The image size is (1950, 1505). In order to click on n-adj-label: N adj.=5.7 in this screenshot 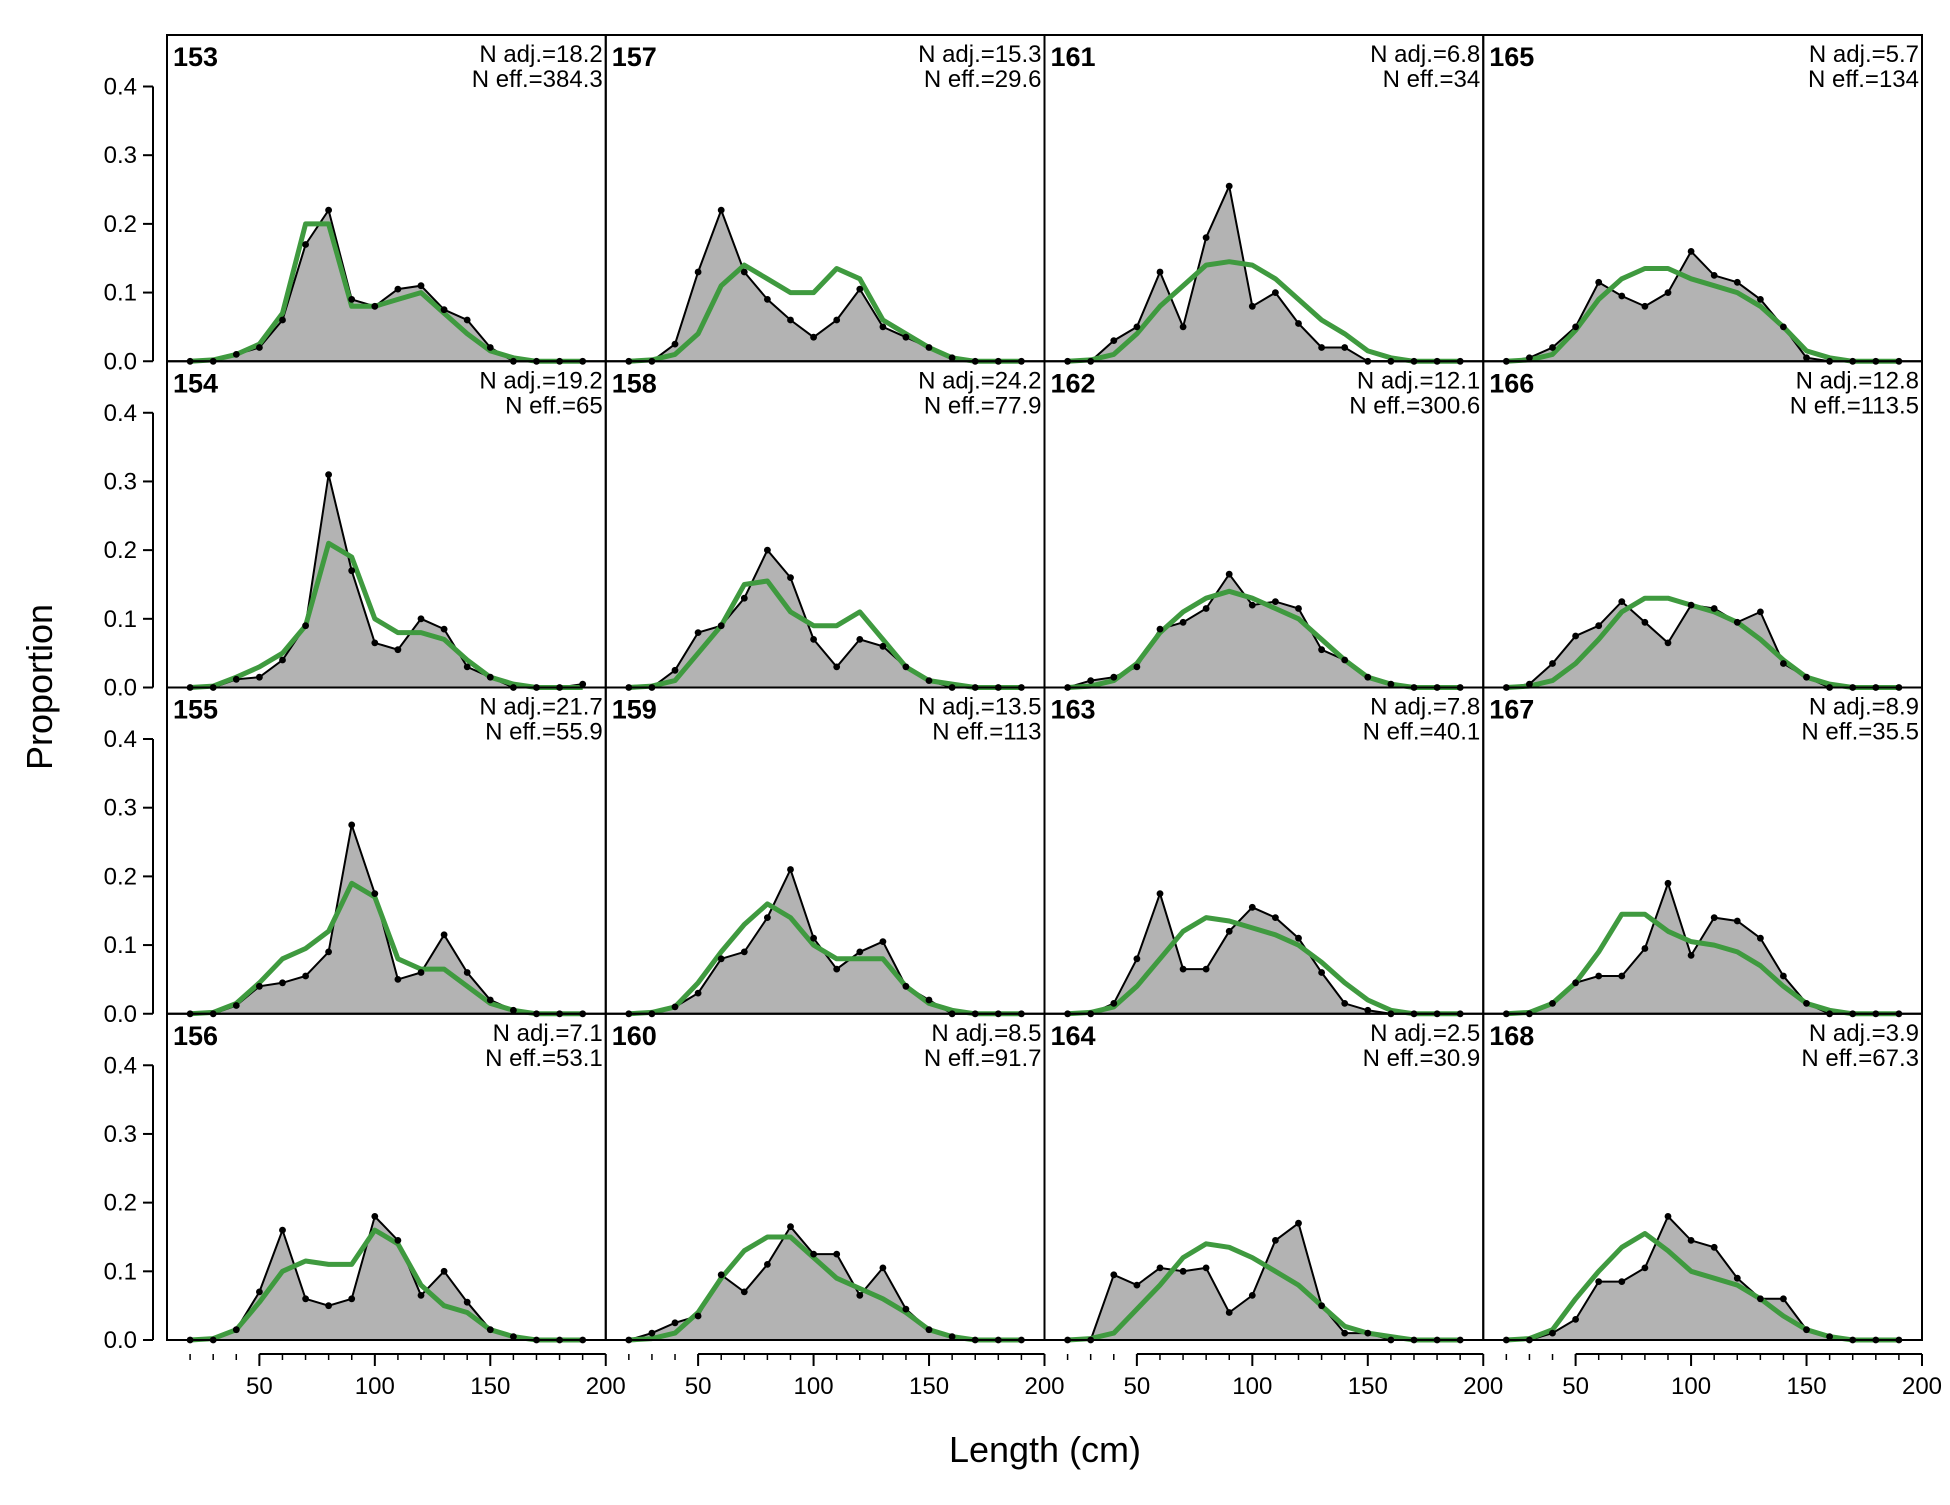, I will do `click(1864, 54)`.